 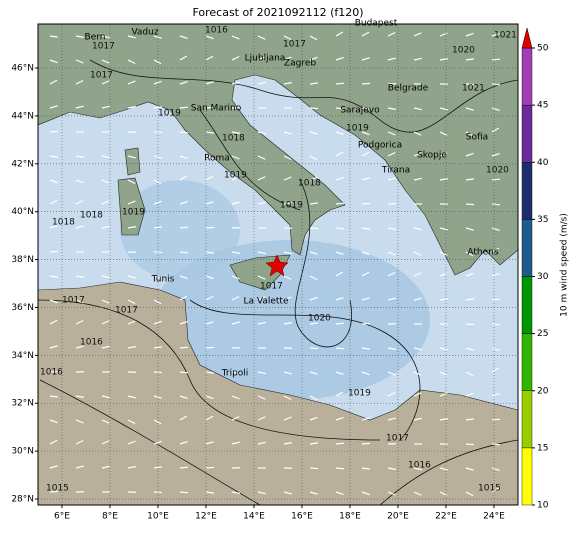 I want to click on isobar-label: 1020, so click(x=319, y=319).